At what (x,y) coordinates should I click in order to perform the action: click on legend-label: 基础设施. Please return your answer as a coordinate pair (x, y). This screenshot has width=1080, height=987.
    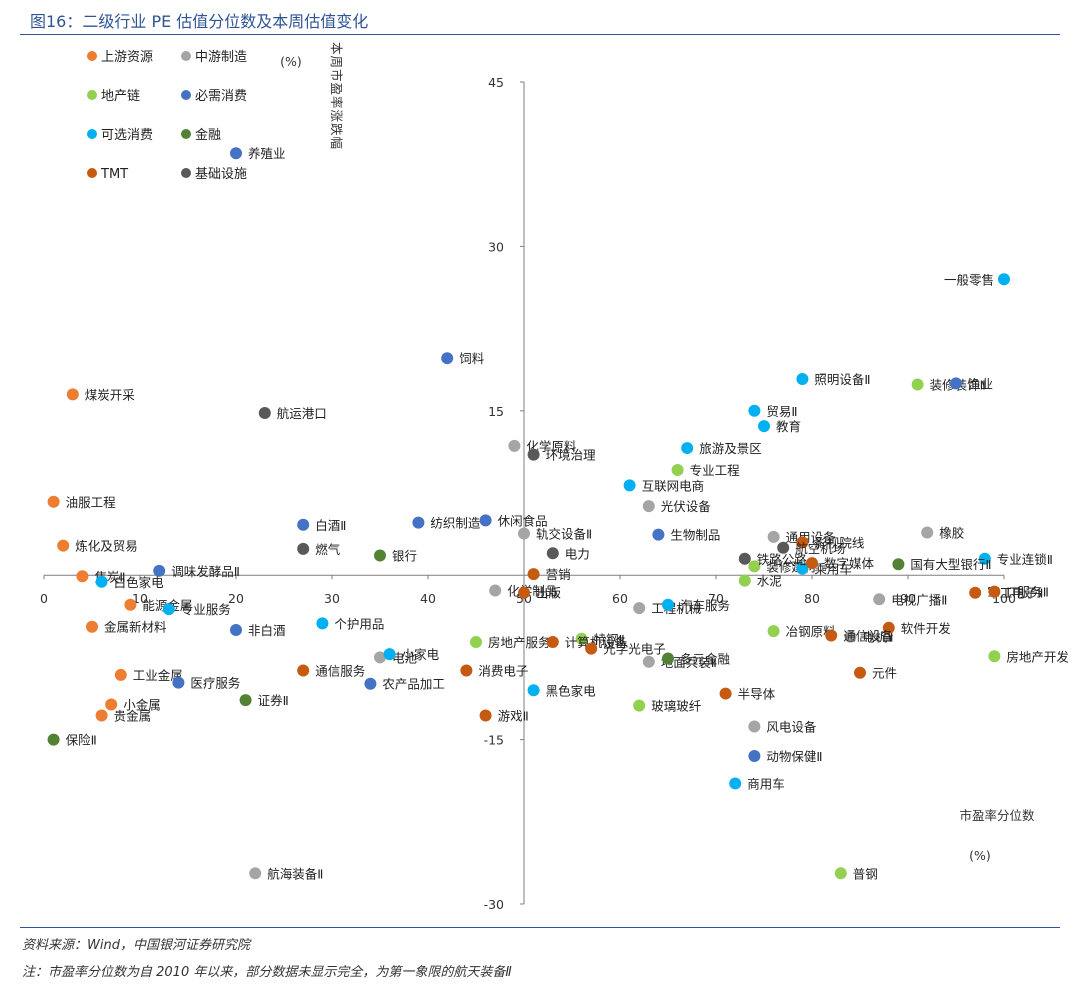
    Looking at the image, I should click on (221, 174).